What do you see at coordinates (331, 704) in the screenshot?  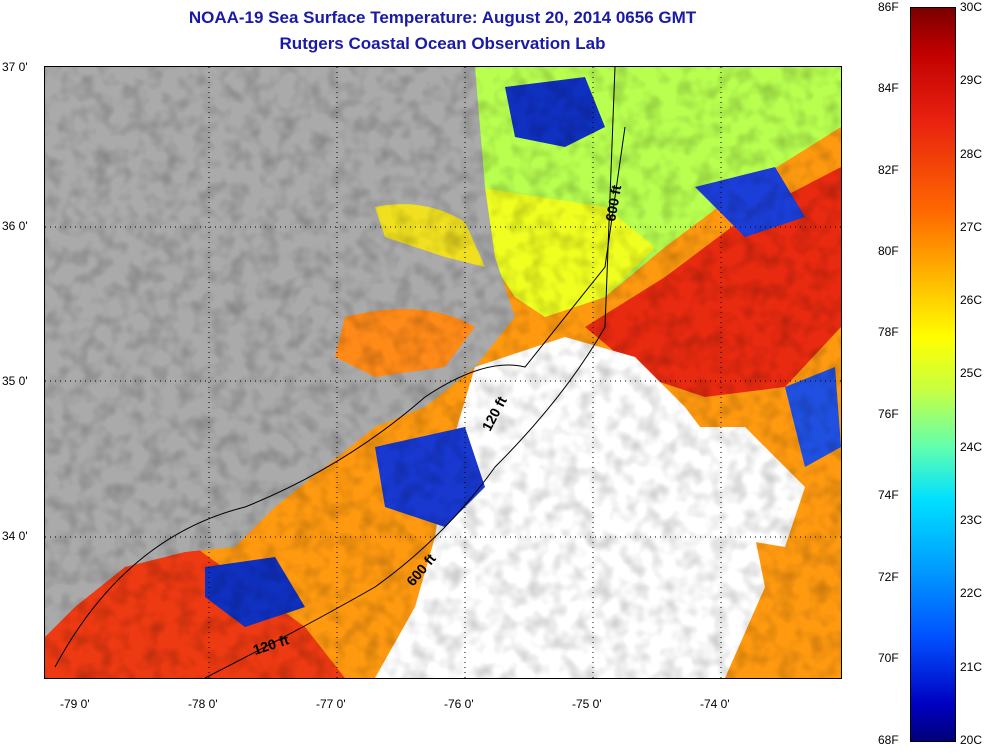 I see `lon-label: -77 0'` at bounding box center [331, 704].